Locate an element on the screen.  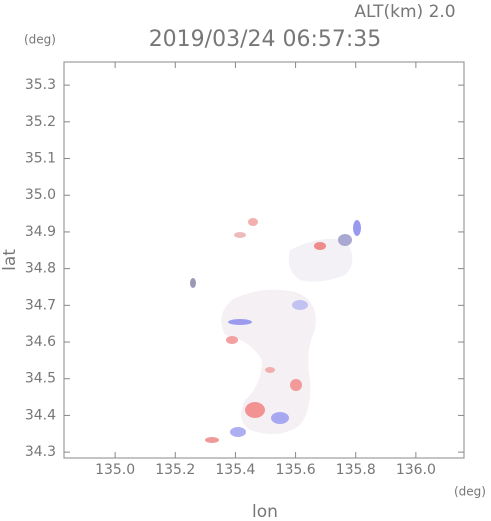
x-tick-label: 135.8 is located at coordinates (356, 470).